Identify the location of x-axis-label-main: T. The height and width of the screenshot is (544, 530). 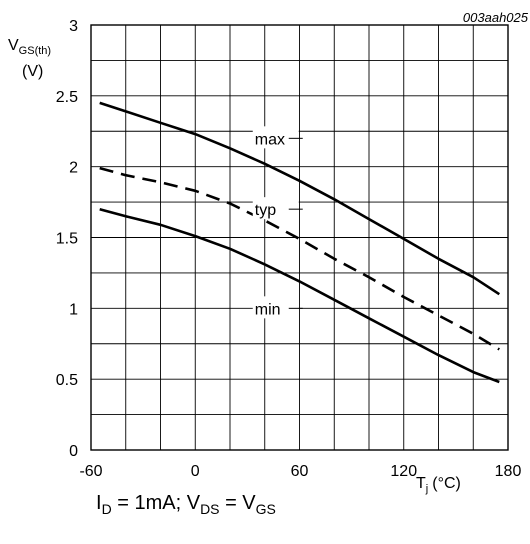
(421, 483).